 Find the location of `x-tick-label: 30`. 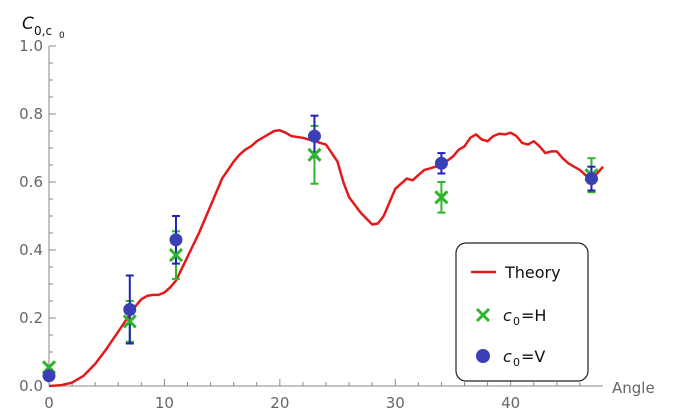

x-tick-label: 30 is located at coordinates (395, 403).